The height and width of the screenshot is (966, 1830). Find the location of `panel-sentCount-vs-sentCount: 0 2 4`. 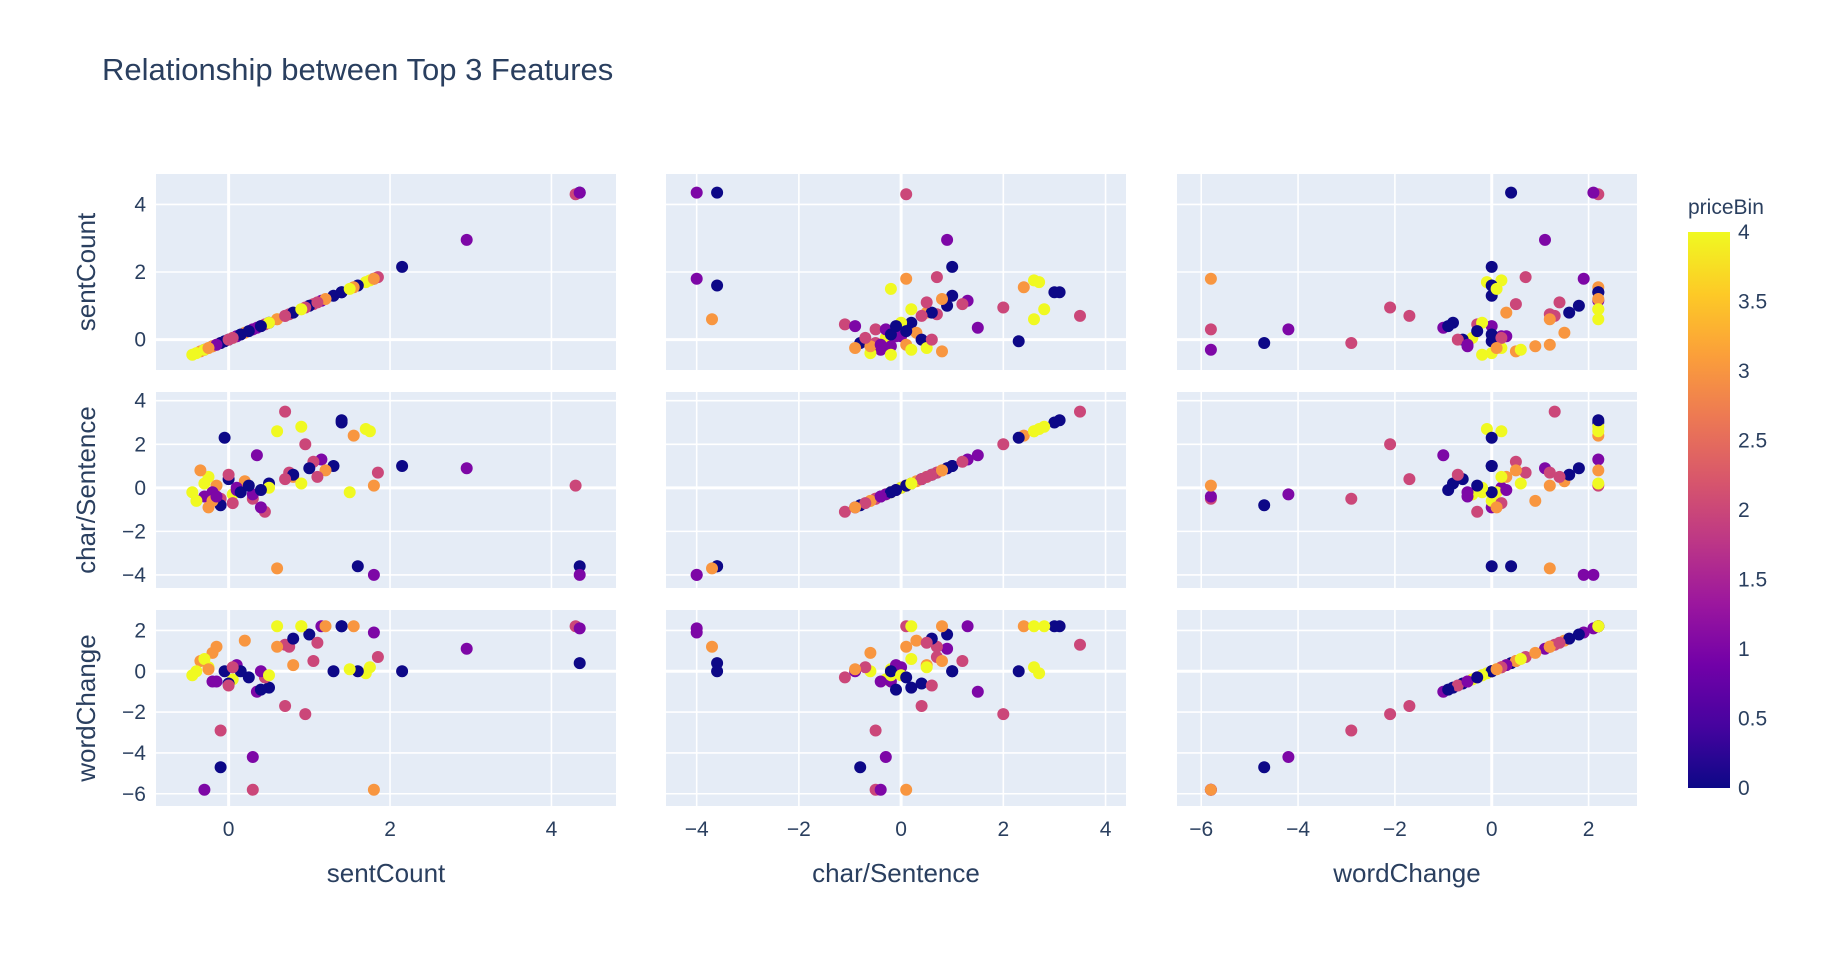

panel-sentCount-vs-sentCount: 0 2 4 is located at coordinates (375, 272).